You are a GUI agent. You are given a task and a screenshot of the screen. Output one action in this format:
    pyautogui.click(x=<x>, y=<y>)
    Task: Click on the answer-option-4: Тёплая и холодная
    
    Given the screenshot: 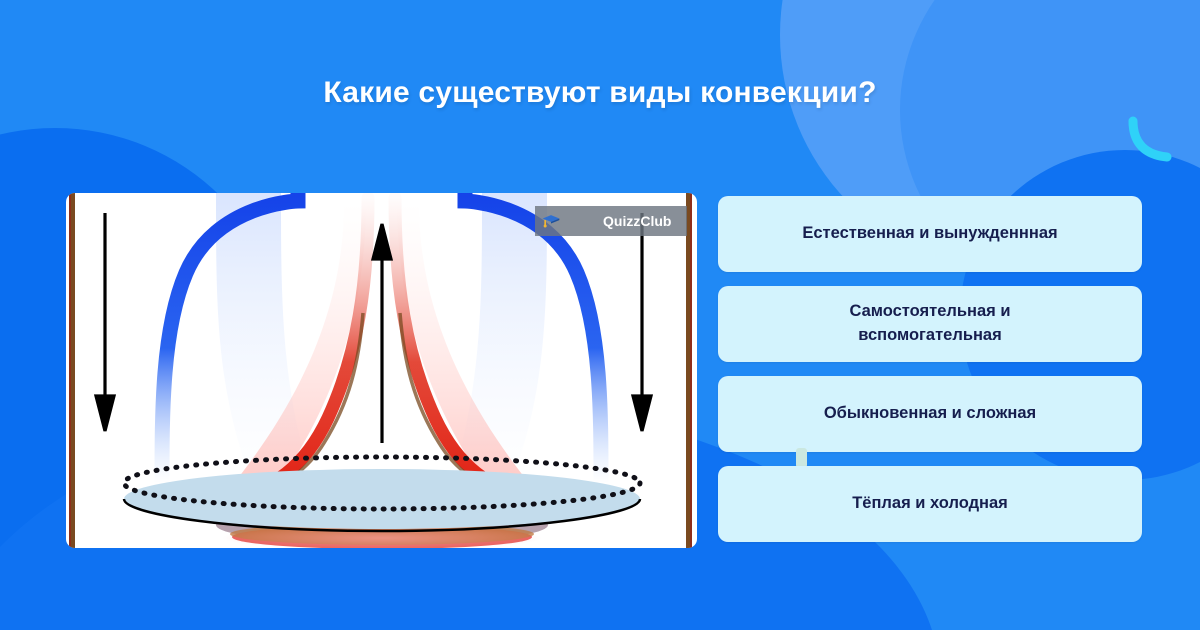 What is the action you would take?
    pyautogui.click(x=930, y=504)
    